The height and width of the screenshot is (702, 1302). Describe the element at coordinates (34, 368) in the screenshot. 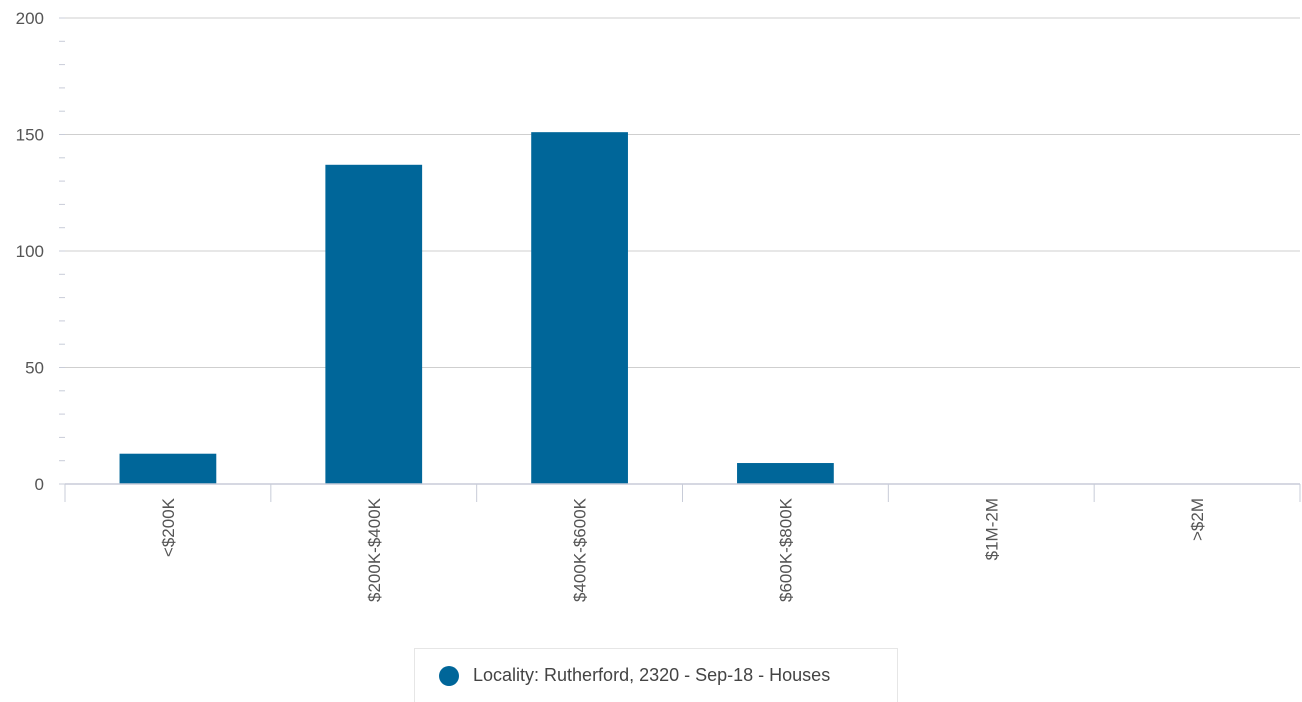

I see `y-tick-label: 50` at that location.